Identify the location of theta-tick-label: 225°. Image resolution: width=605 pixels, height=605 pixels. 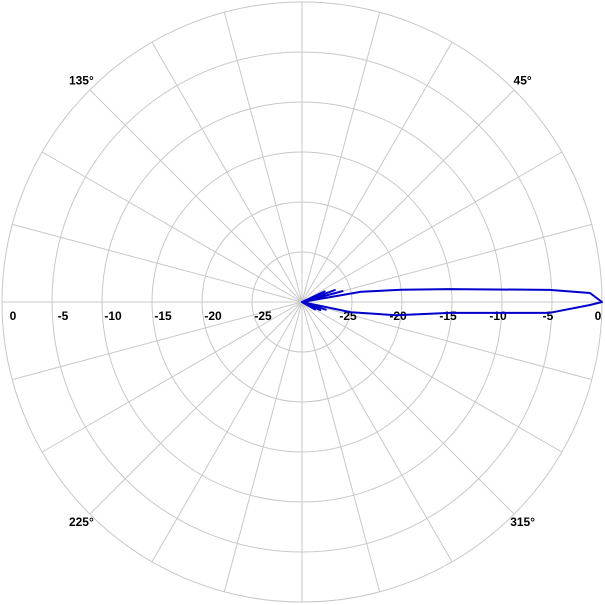
(81, 522).